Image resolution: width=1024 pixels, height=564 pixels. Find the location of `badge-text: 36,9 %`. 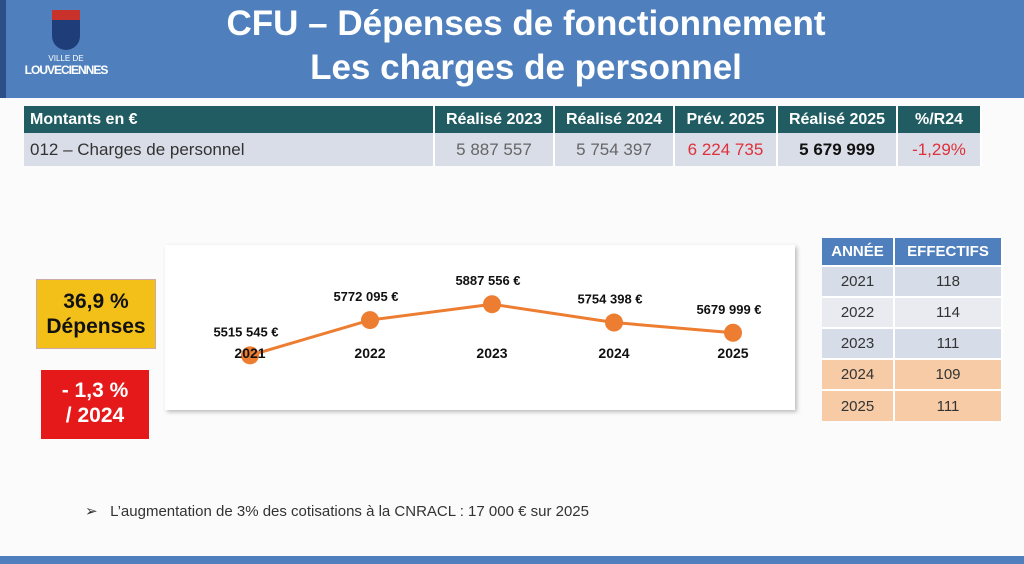

badge-text: 36,9 % is located at coordinates (96, 301).